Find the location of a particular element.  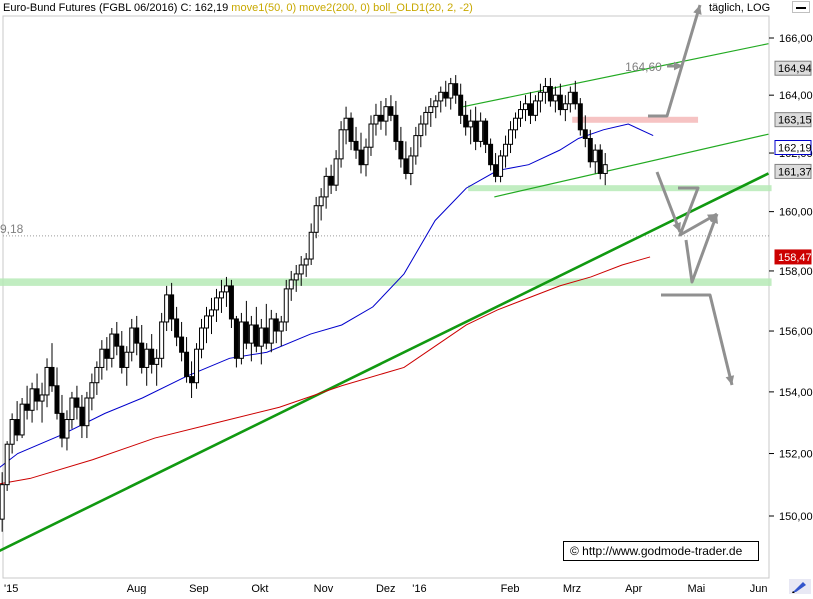

y-tick-label: 150,00 is located at coordinates (796, 517).